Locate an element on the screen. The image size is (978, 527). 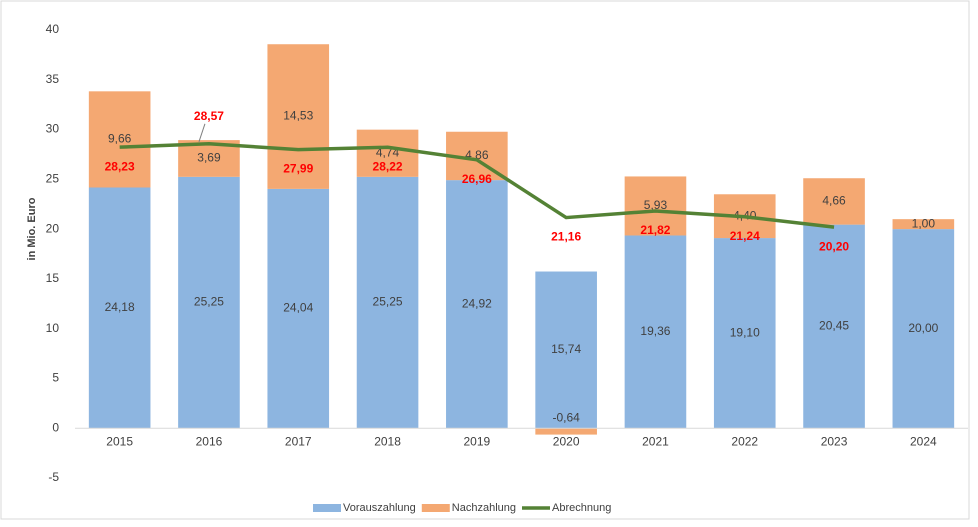
y-tick-label: -5 is located at coordinates (53, 477).